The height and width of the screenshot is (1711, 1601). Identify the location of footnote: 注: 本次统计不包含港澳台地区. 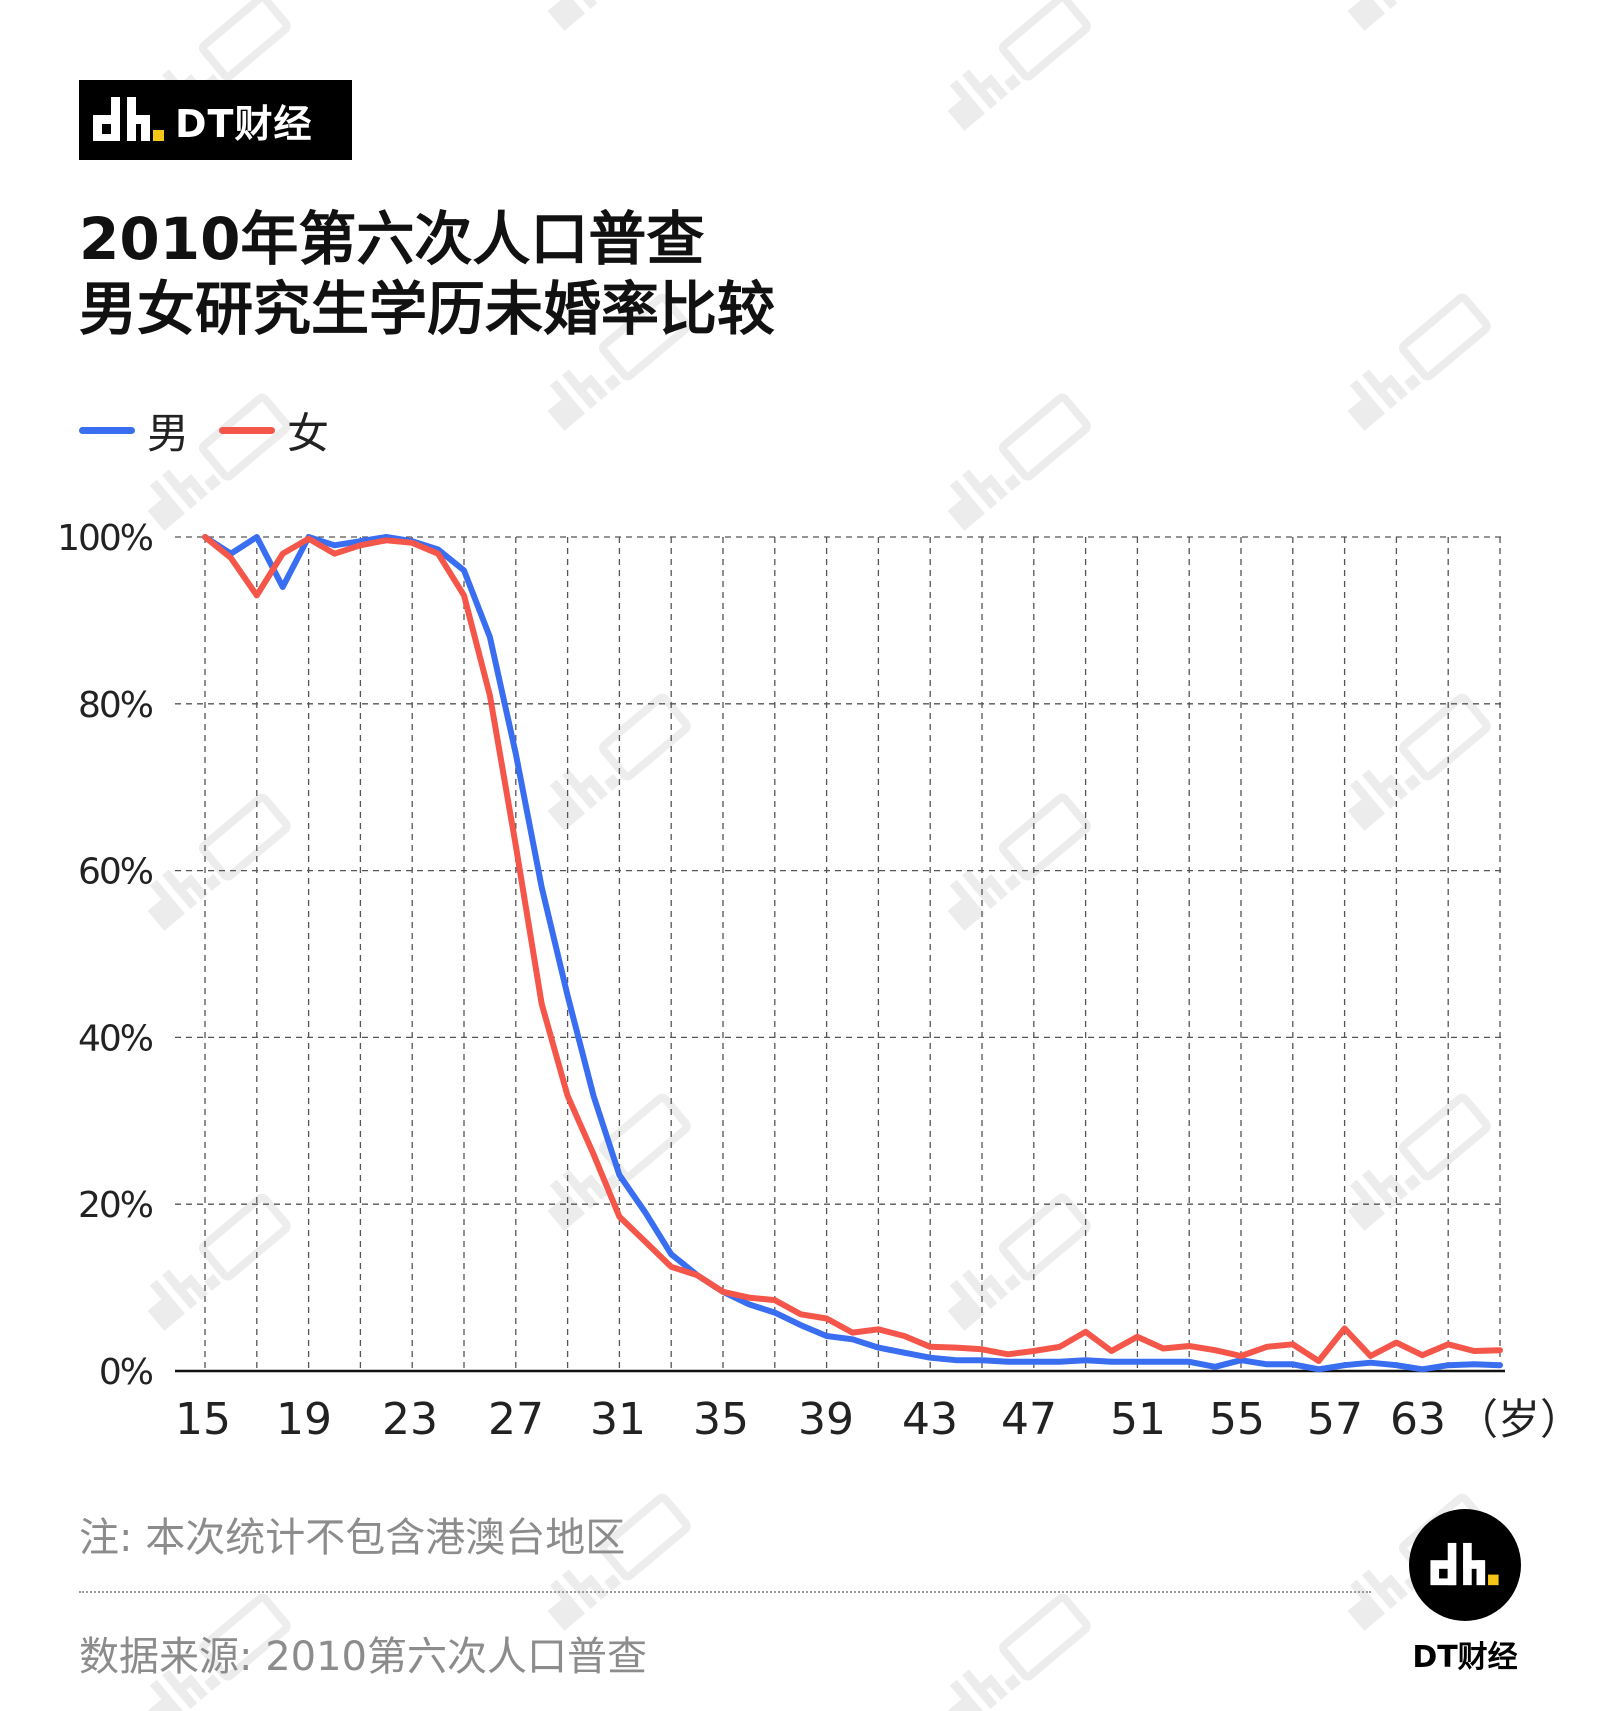
(352, 1538).